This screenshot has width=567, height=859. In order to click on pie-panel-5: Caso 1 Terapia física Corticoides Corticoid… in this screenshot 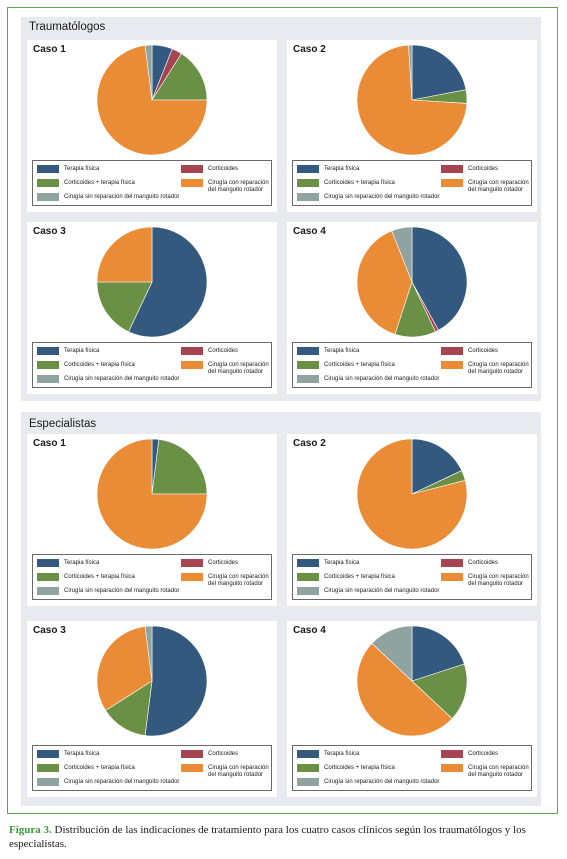, I will do `click(152, 520)`.